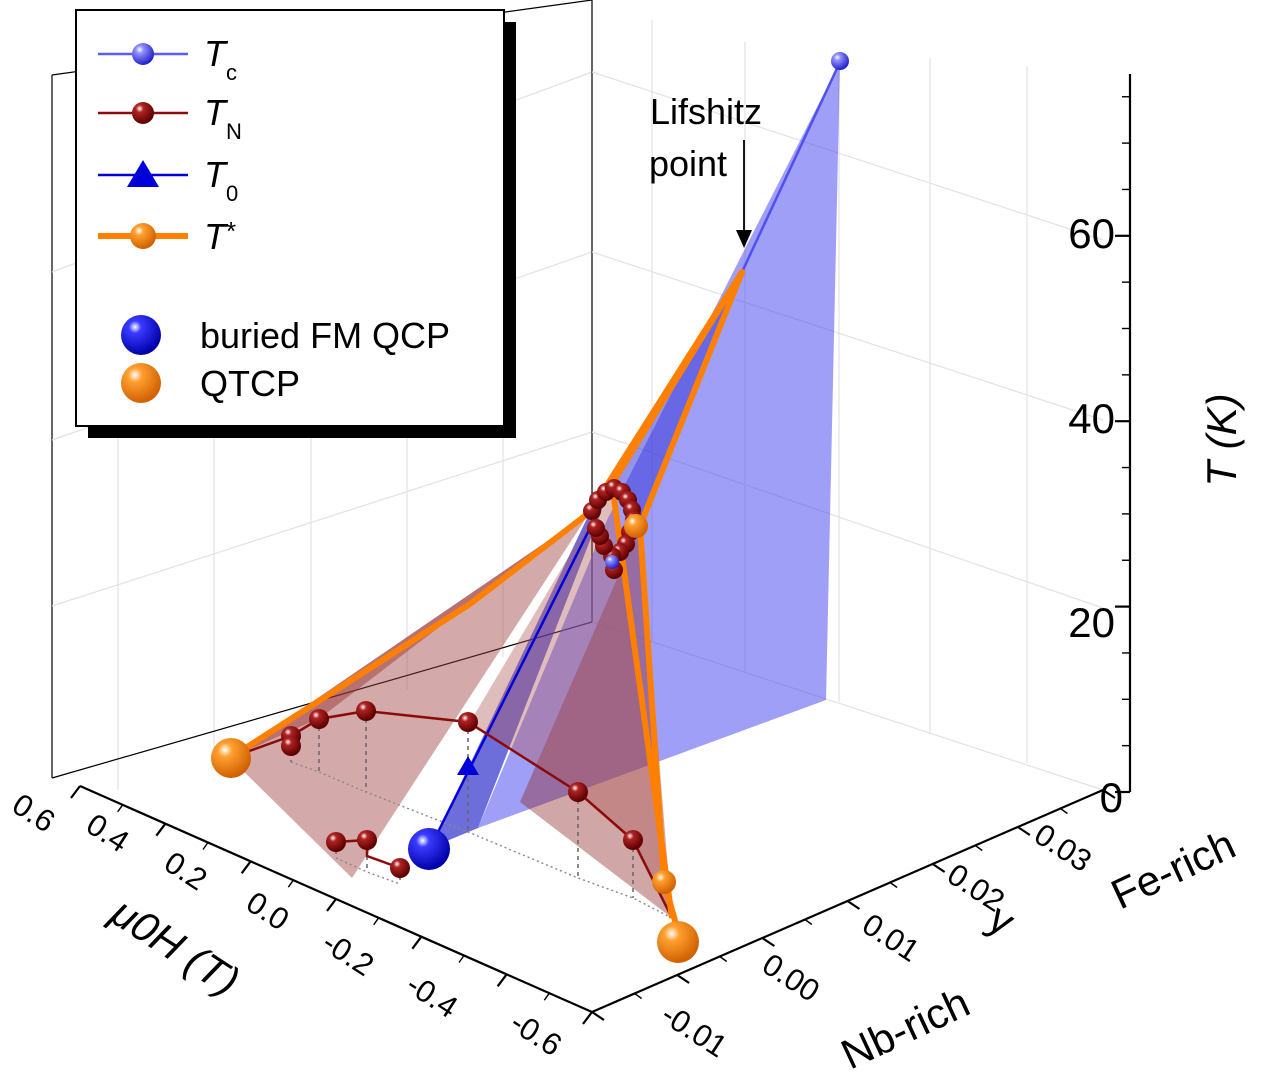  Describe the element at coordinates (234, 131) in the screenshot. I see `svg-text: N` at that location.